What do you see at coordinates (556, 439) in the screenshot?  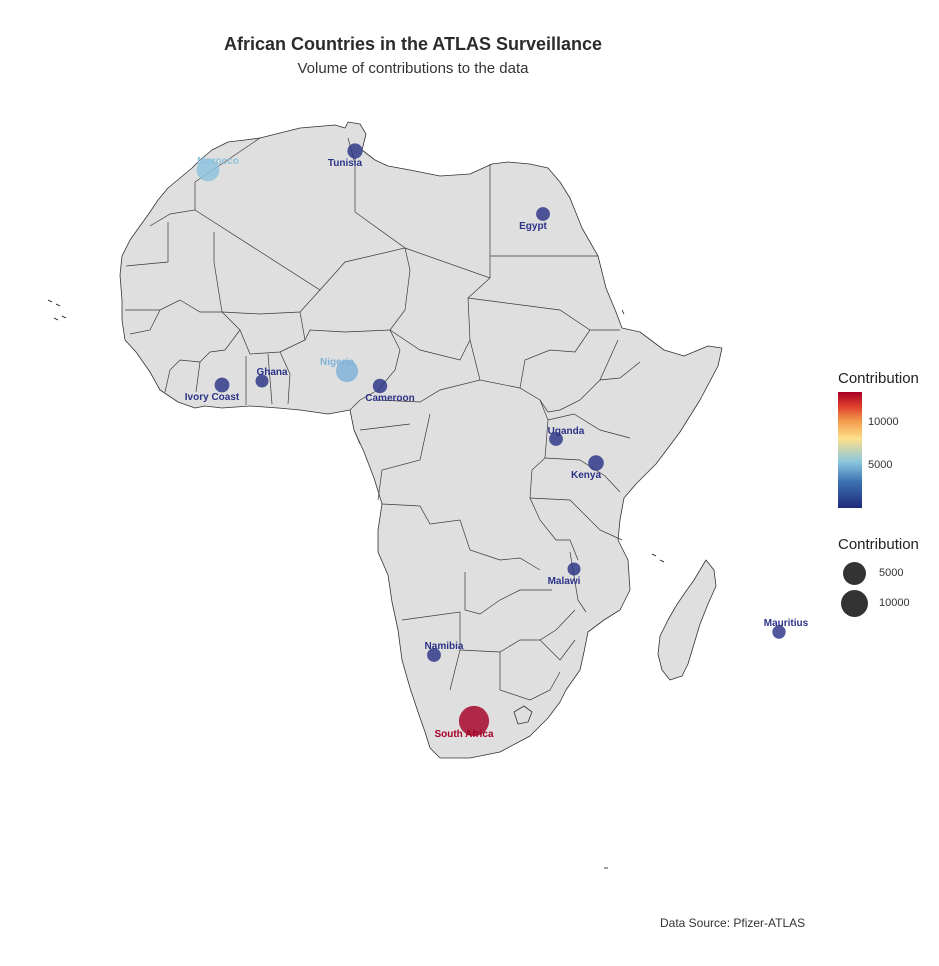 I see `bubble-uganda` at bounding box center [556, 439].